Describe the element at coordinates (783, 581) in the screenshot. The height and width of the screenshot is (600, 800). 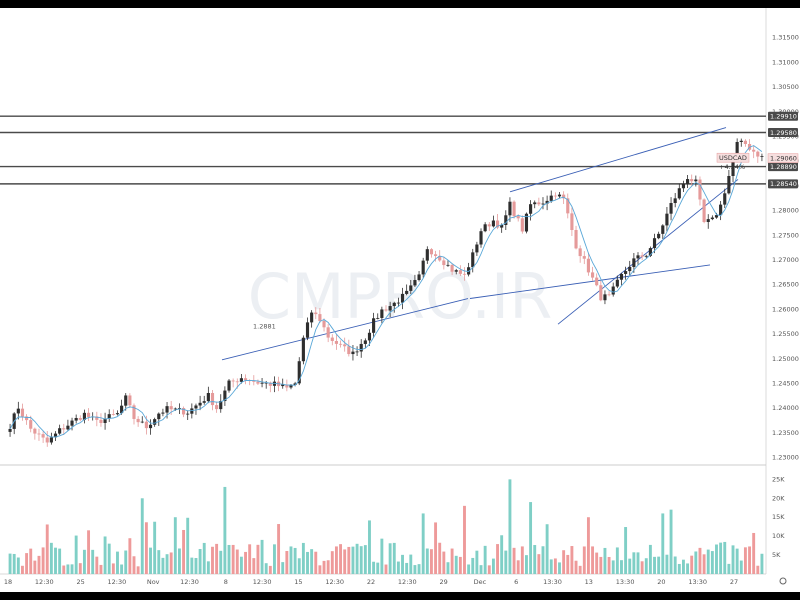
I see `settings-icon` at that location.